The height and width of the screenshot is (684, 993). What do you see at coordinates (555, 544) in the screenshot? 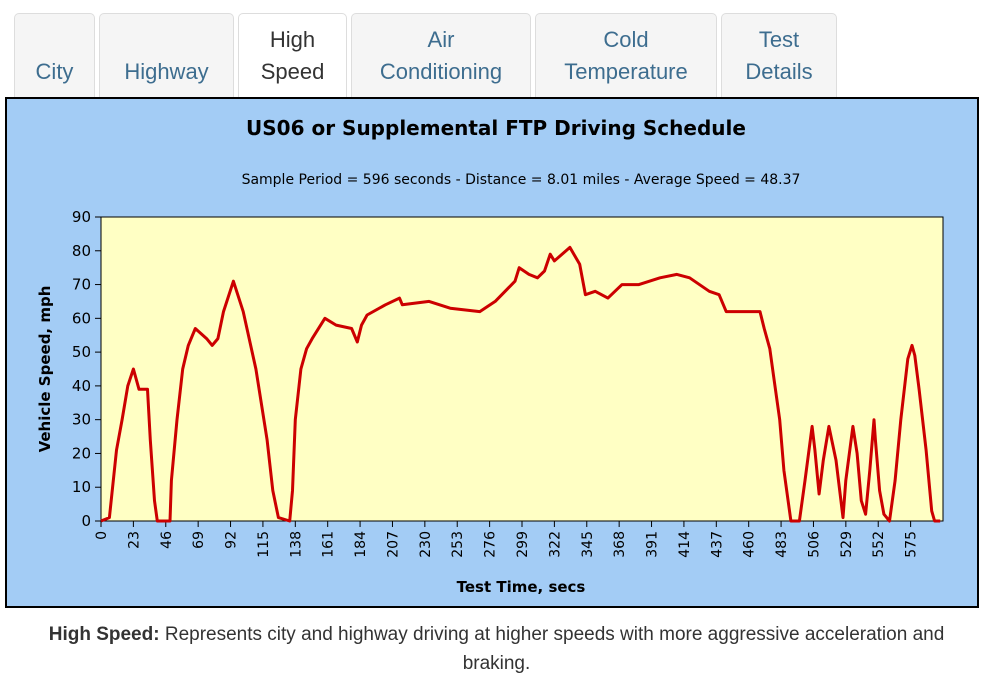
I see `x-tick-label: 322` at bounding box center [555, 544].